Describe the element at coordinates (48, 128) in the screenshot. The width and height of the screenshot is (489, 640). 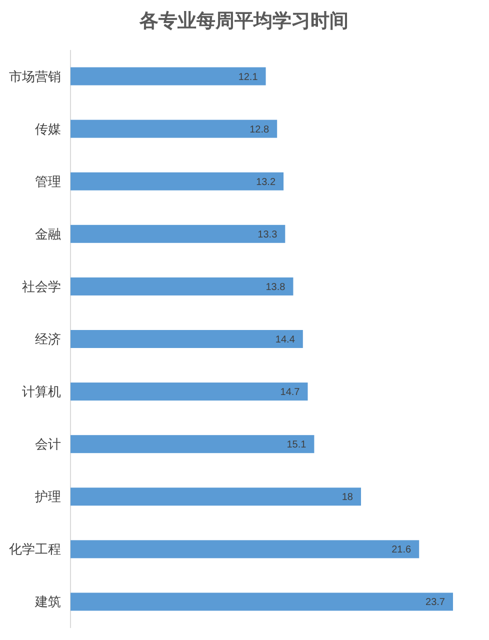
I see `category-label: 传媒` at that location.